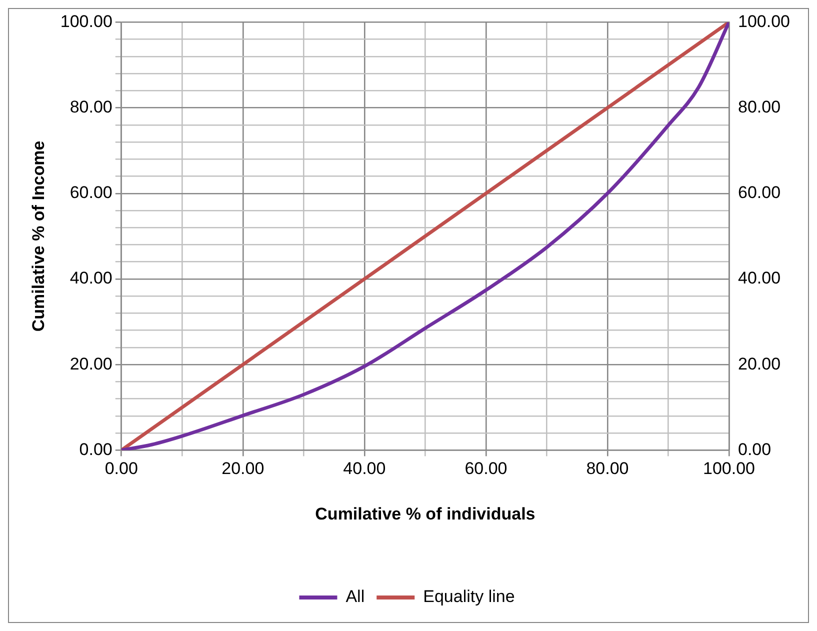 The width and height of the screenshot is (817, 631). What do you see at coordinates (86, 21) in the screenshot?
I see `y-tick-label: 100.00` at bounding box center [86, 21].